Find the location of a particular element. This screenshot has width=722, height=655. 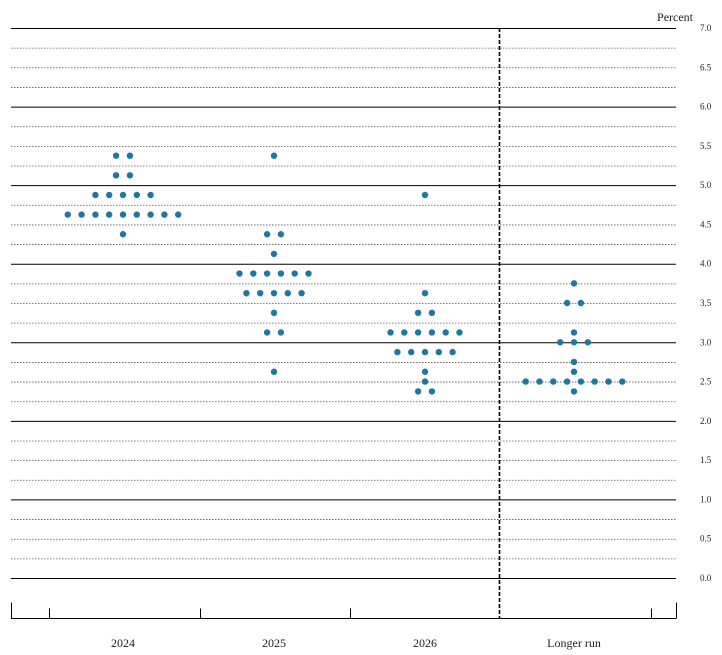

x-axis: 2024 2025 2026 Longer run is located at coordinates (344, 626).